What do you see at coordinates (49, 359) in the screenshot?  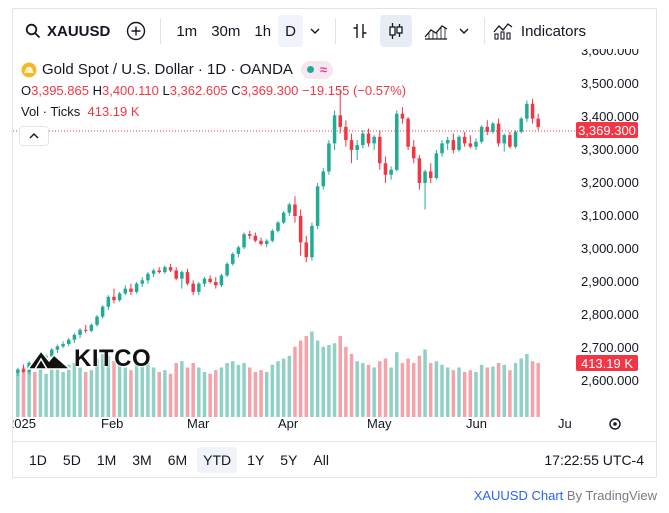 I see `kitco-mountain-icon` at bounding box center [49, 359].